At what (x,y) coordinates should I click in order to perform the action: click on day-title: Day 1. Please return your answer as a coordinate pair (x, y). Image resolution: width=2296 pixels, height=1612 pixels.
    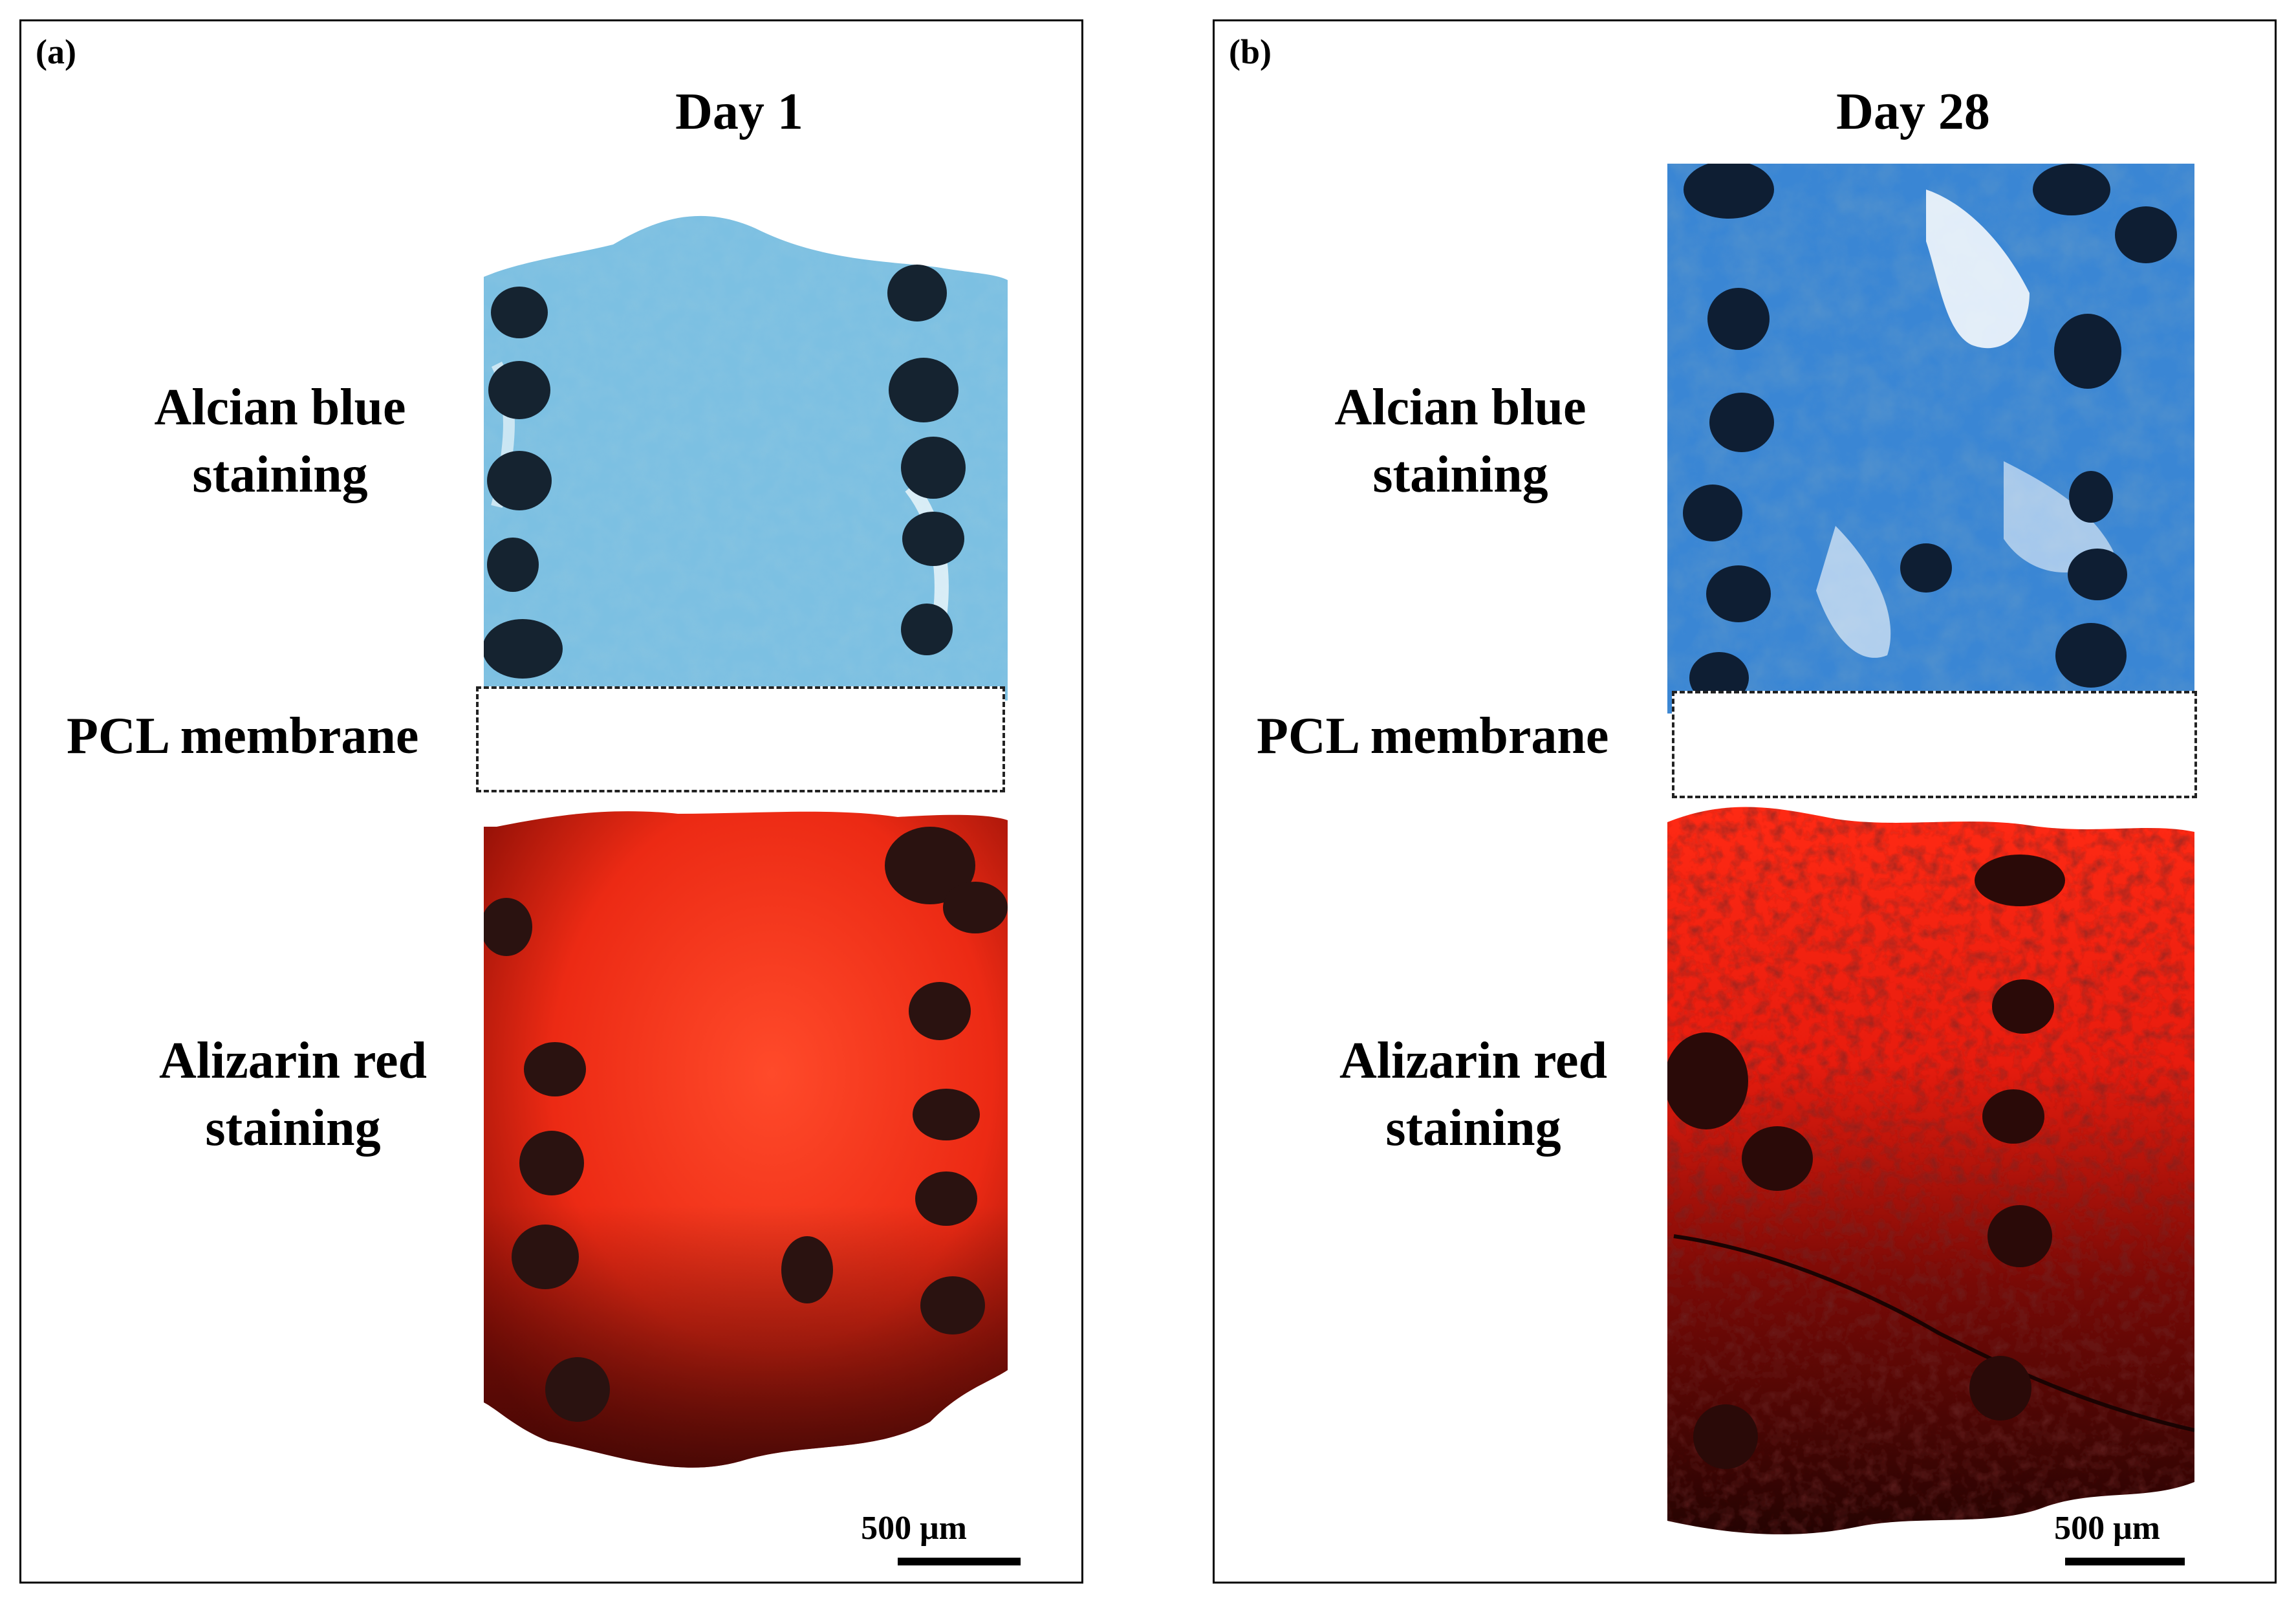
    Looking at the image, I should click on (739, 111).